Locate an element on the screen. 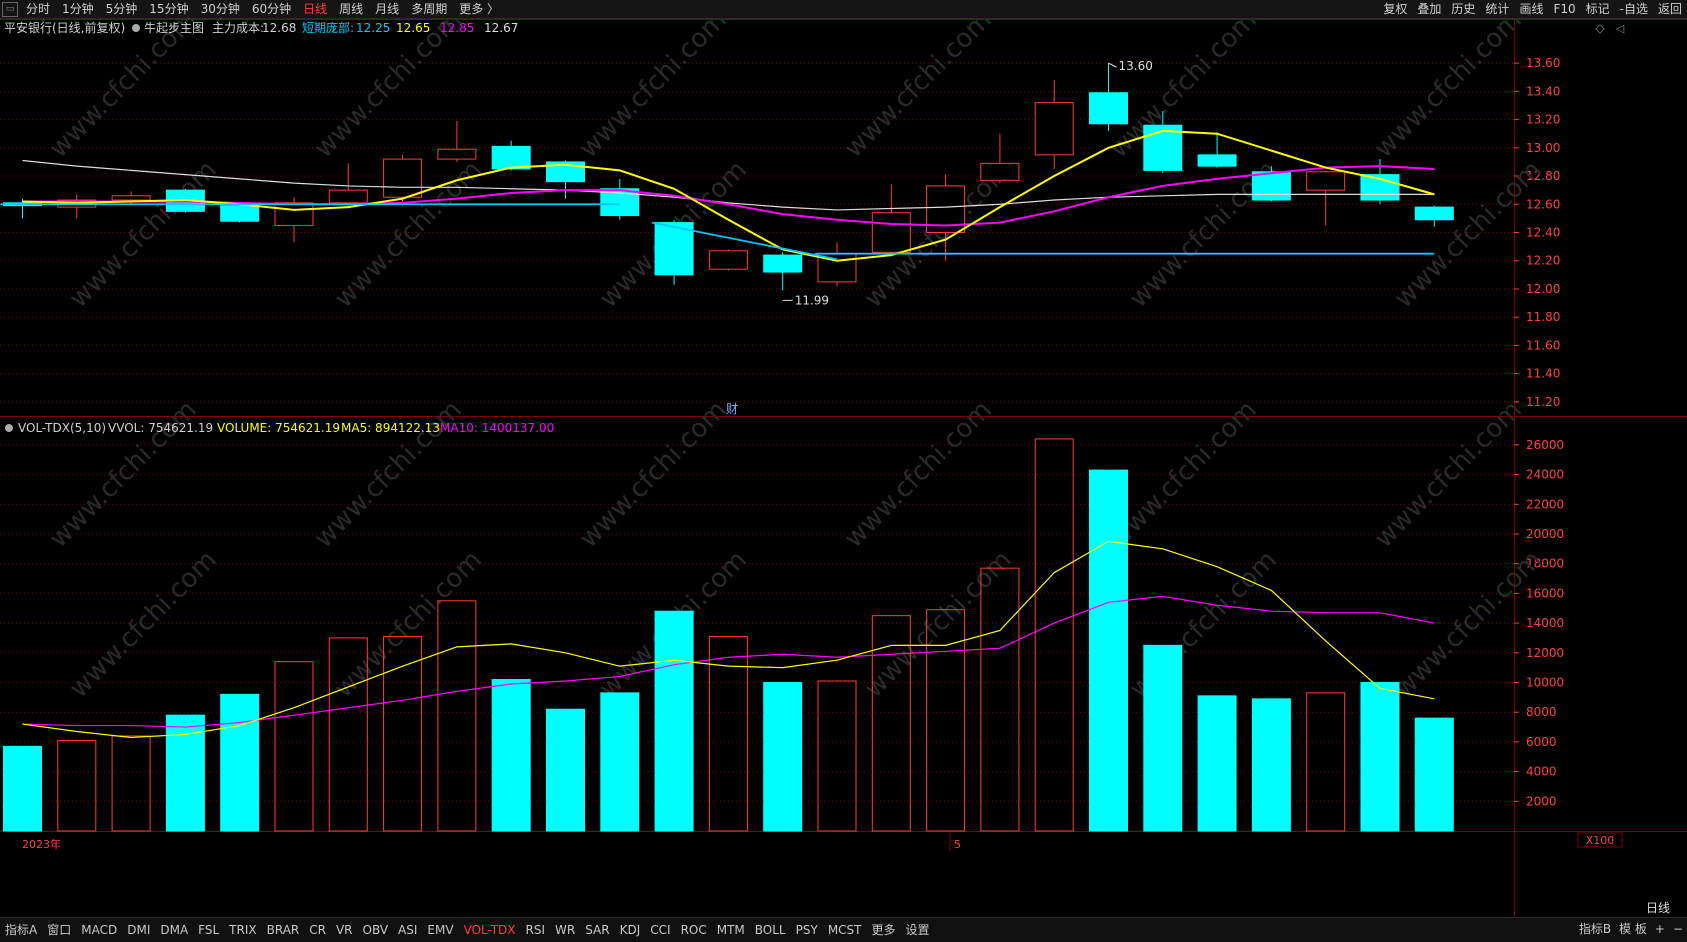 Image resolution: width=1687 pixels, height=942 pixels. toolbar-right-item-0: 复权 is located at coordinates (1395, 9).